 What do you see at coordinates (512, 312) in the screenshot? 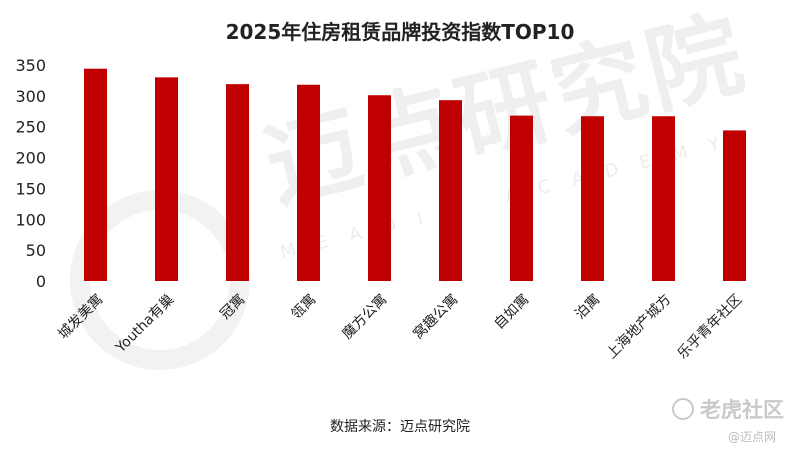
I see `x-tick-label: 自如寓` at bounding box center [512, 312].